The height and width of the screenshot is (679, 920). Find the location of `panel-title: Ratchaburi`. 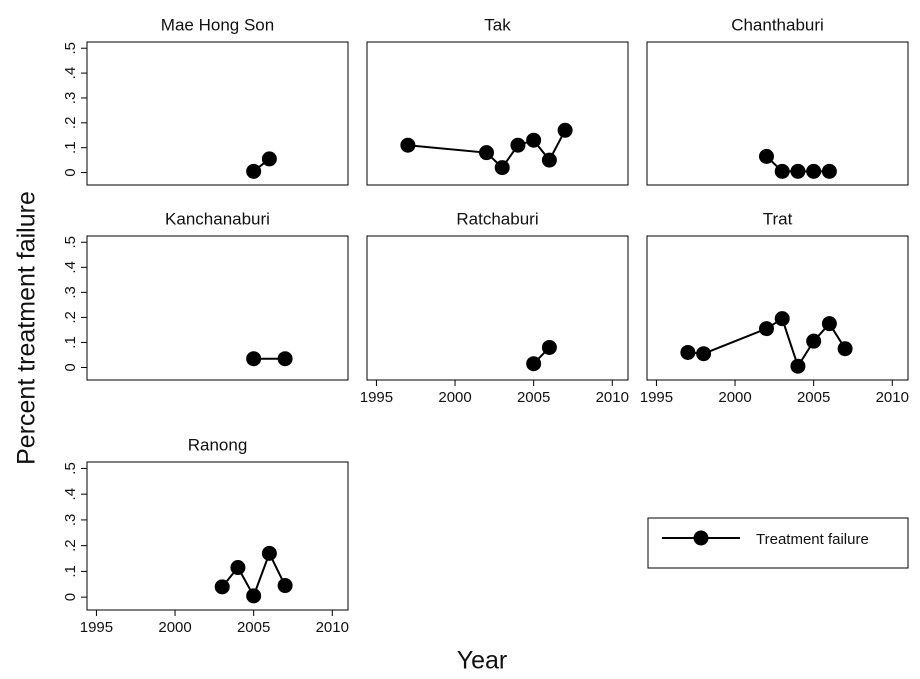

panel-title: Ratchaburi is located at coordinates (497, 218).